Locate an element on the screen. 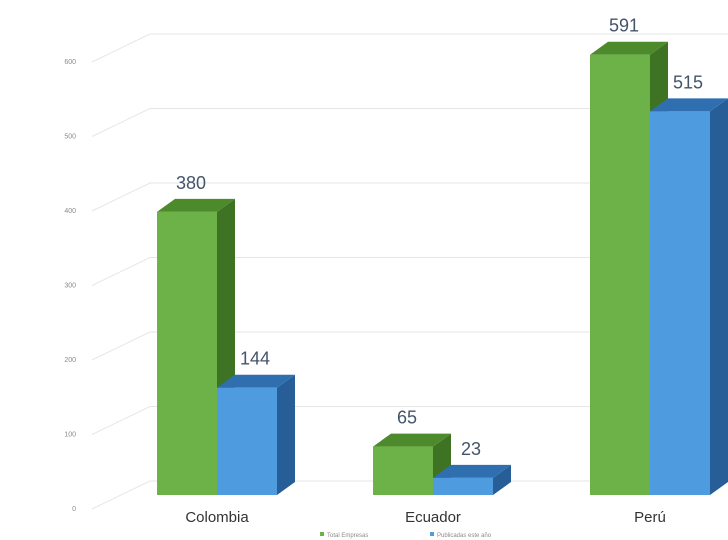  y-tick-label: 200 is located at coordinates (70, 360).